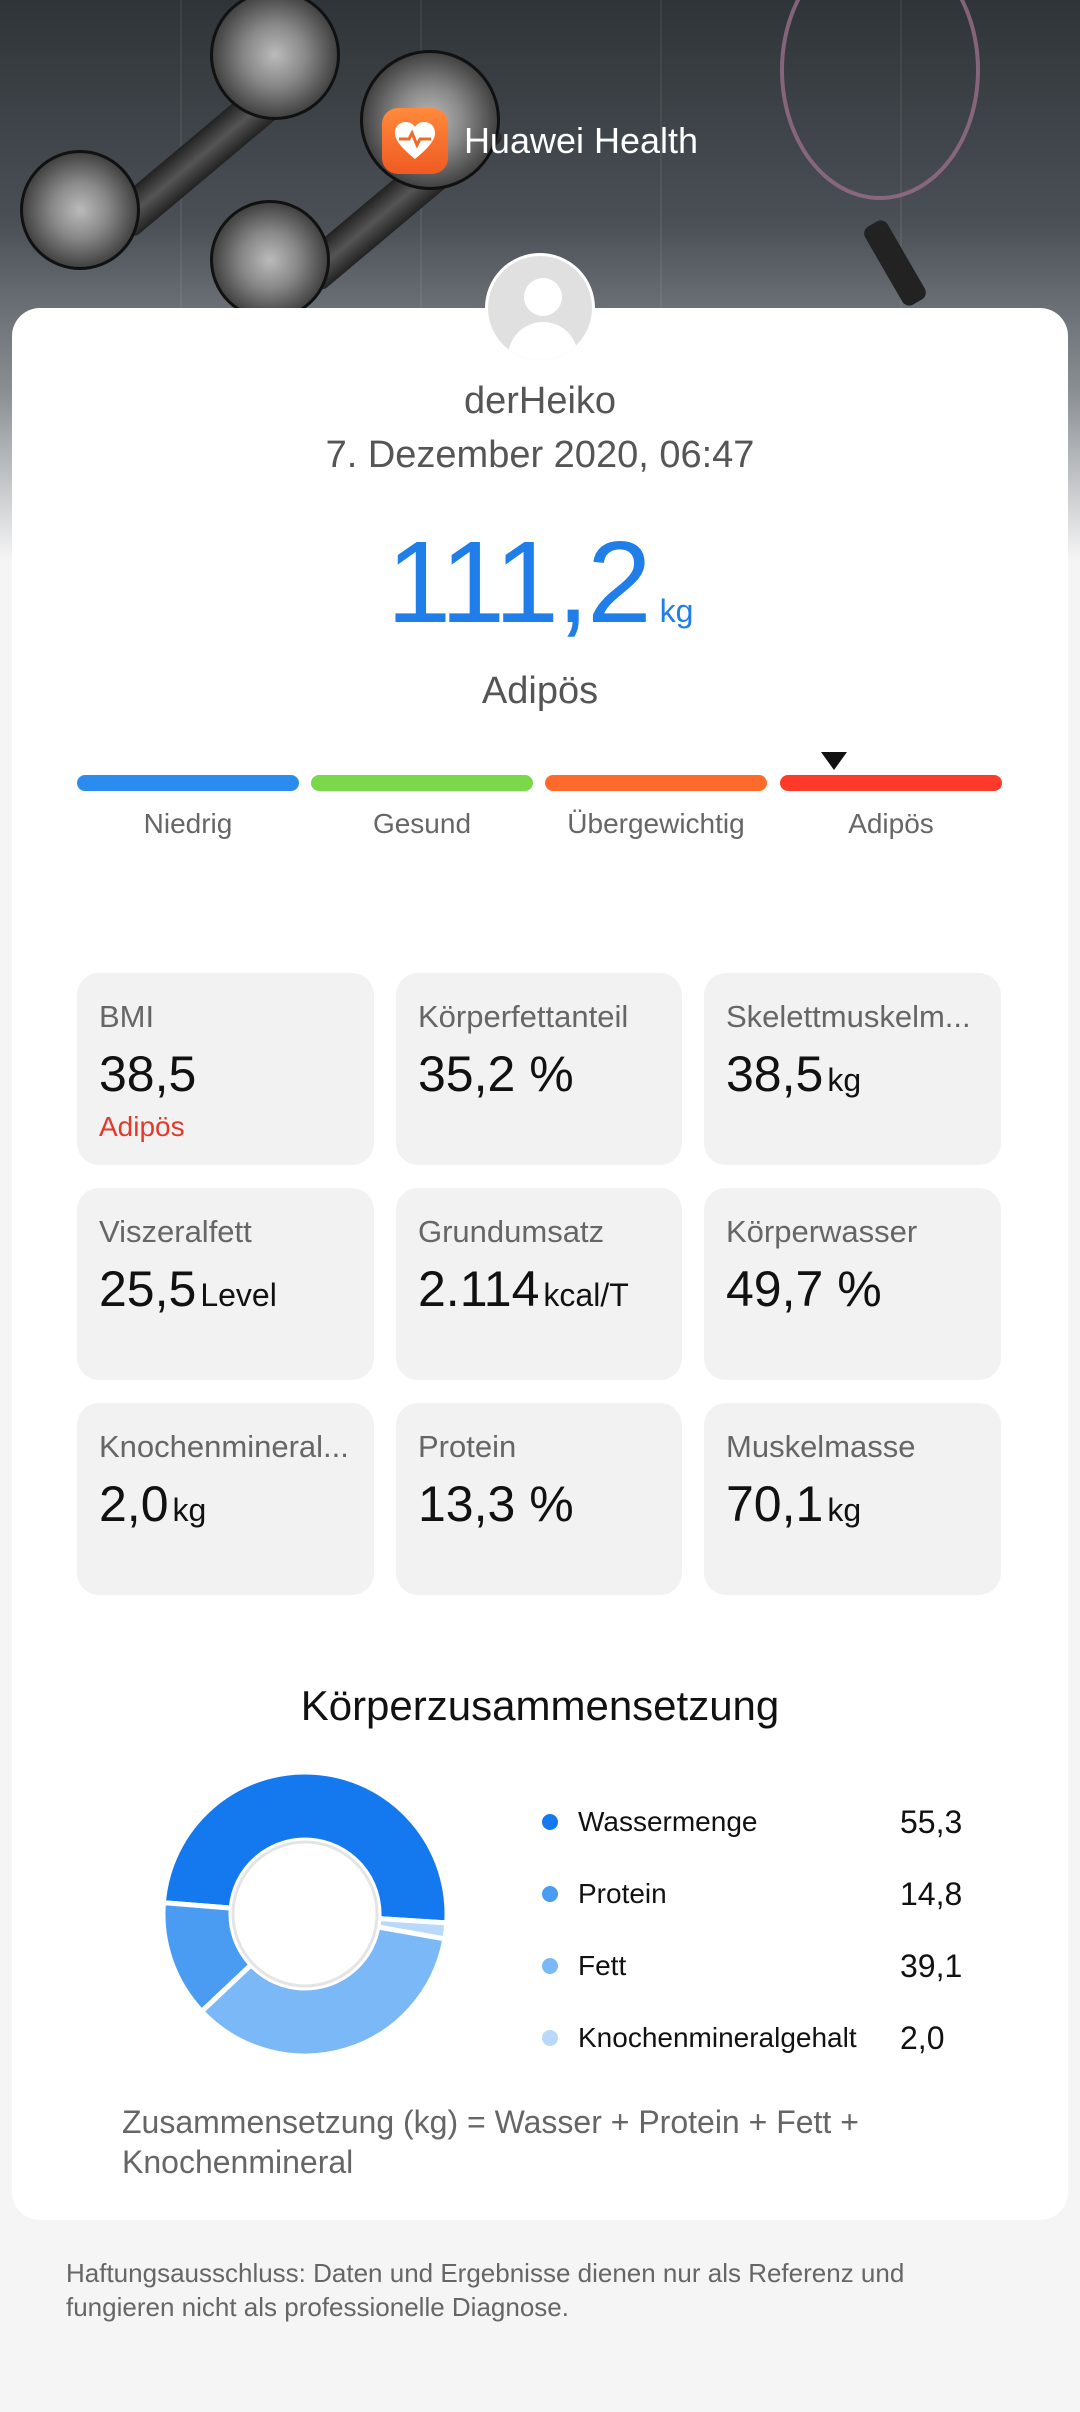 This screenshot has height=2412, width=1080. I want to click on metric-label: Protein, so click(467, 1446).